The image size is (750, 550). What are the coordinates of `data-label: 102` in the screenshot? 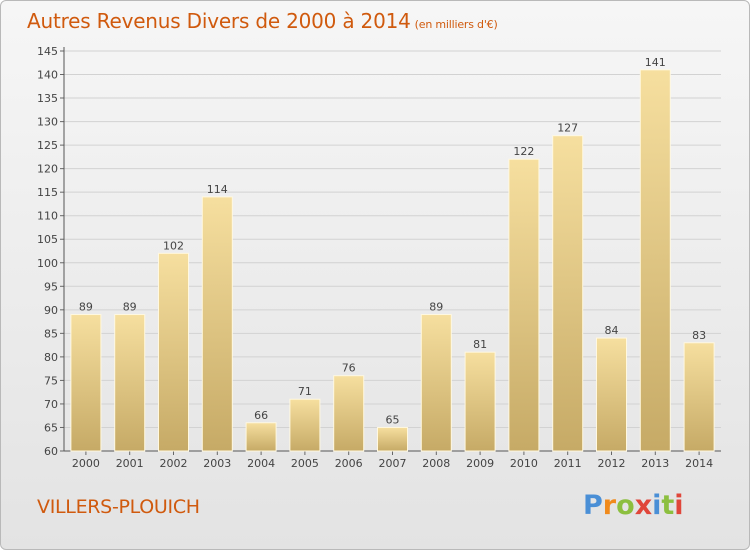 It's located at (173, 245).